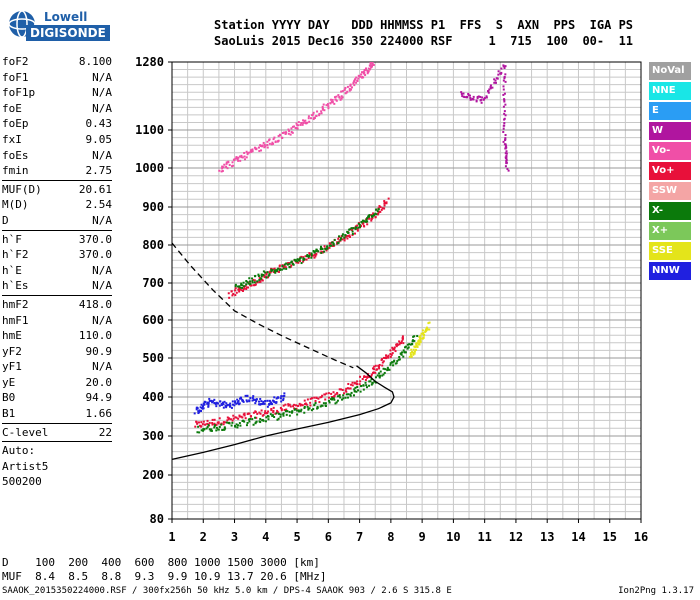 The width and height of the screenshot is (700, 600). What do you see at coordinates (57, 367) in the screenshot?
I see `param-row: yF1 N/A` at bounding box center [57, 367].